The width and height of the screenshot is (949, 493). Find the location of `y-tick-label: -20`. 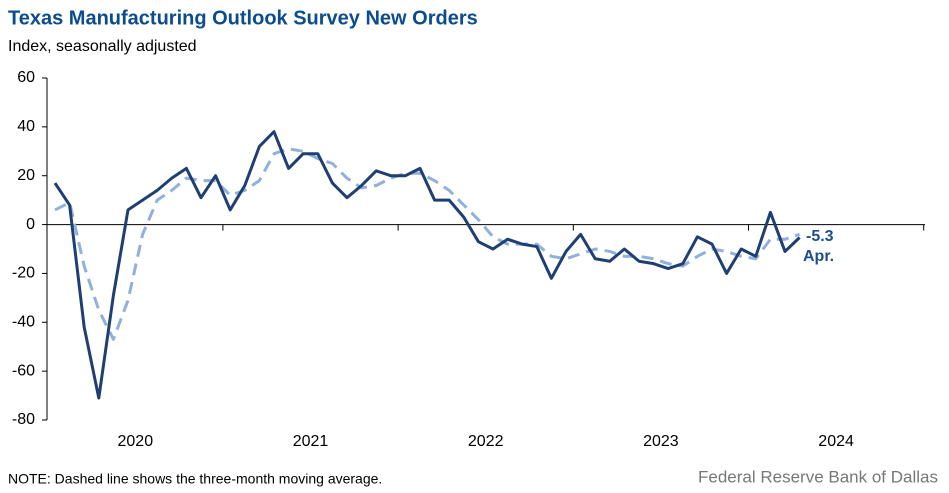

y-tick-label: -20 is located at coordinates (23, 273).